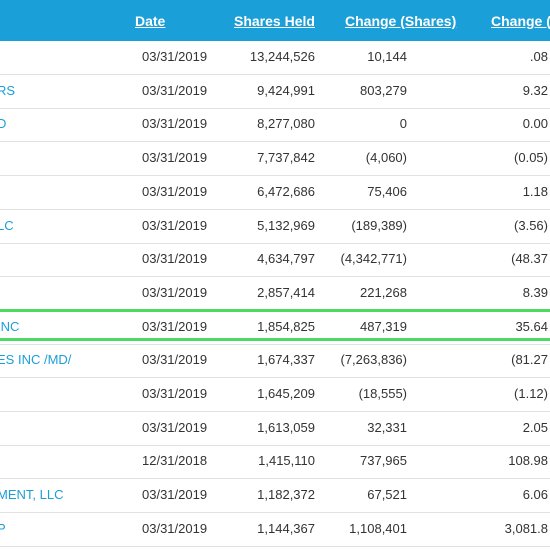 The image size is (550, 550). I want to click on table-row: 03/31/2019 1,613,059 32,331 2.05, so click(275, 428).